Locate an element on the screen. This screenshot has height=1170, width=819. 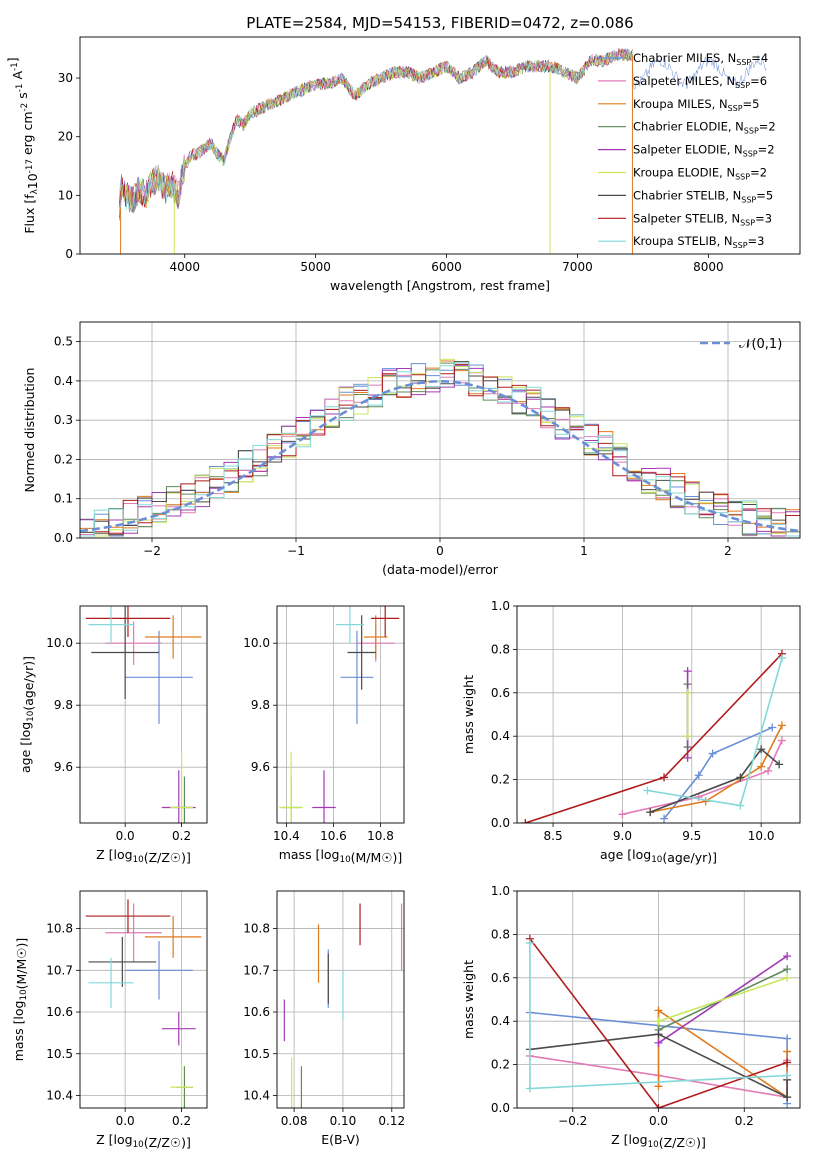
tick-label-y: 0.2 is located at coordinates (500, 1065).